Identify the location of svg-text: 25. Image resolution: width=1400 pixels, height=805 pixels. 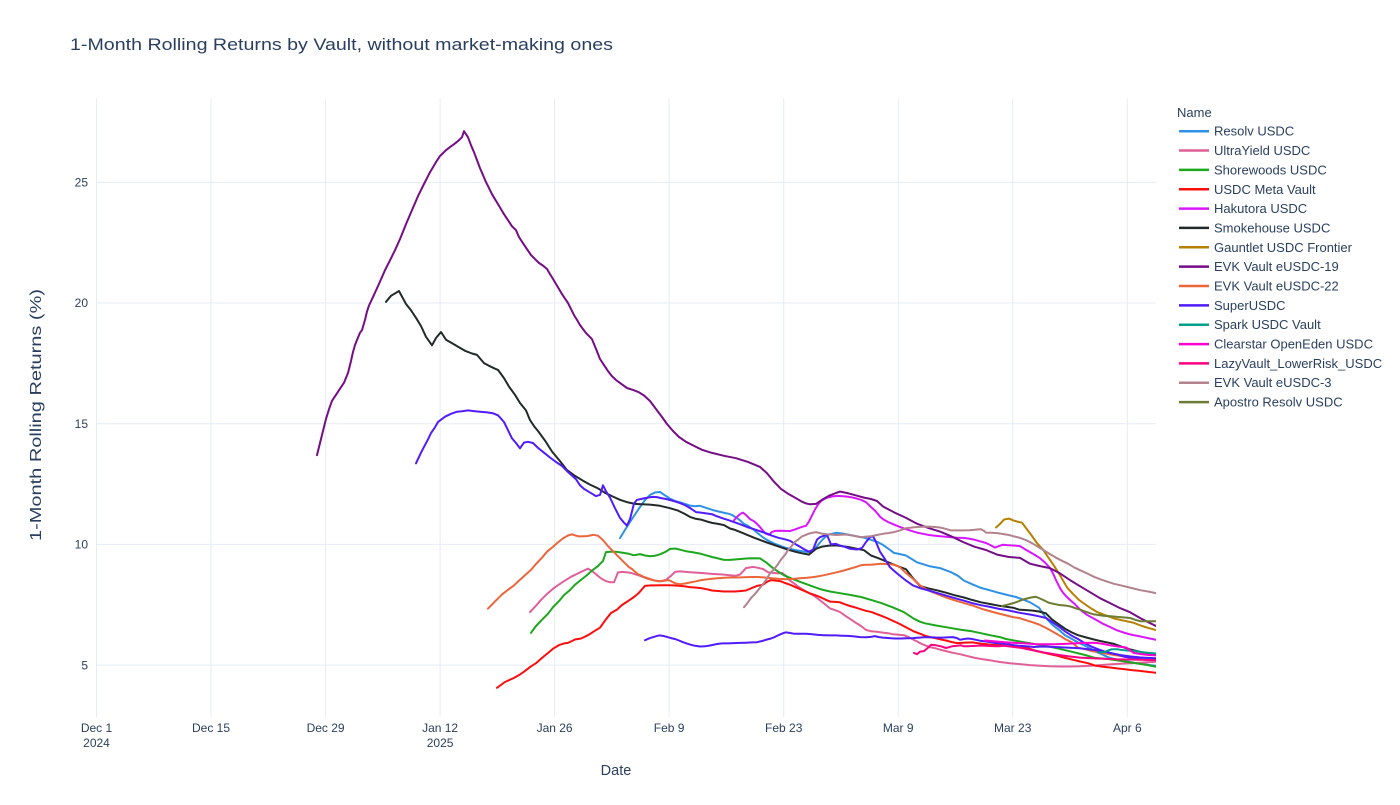
(82, 183).